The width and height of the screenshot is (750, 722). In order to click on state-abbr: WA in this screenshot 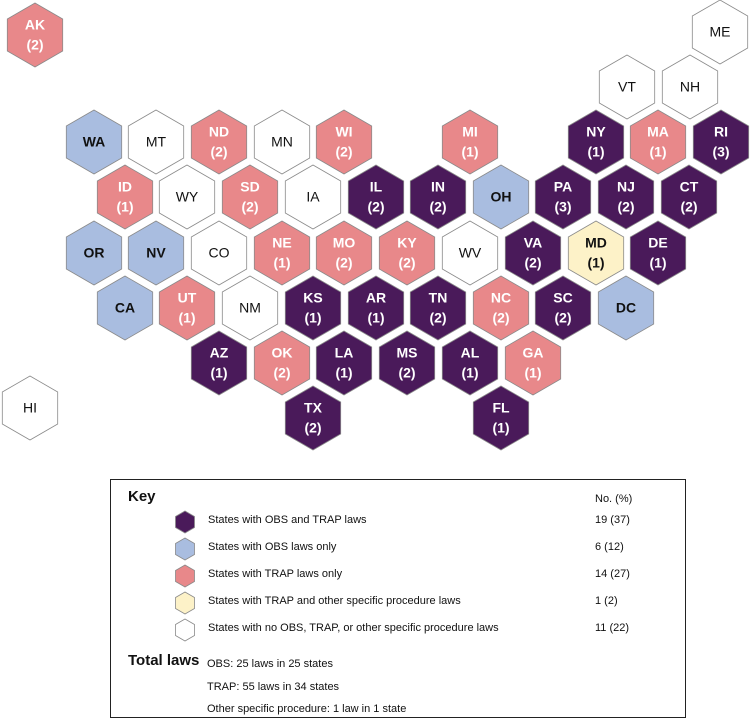, I will do `click(94, 142)`.